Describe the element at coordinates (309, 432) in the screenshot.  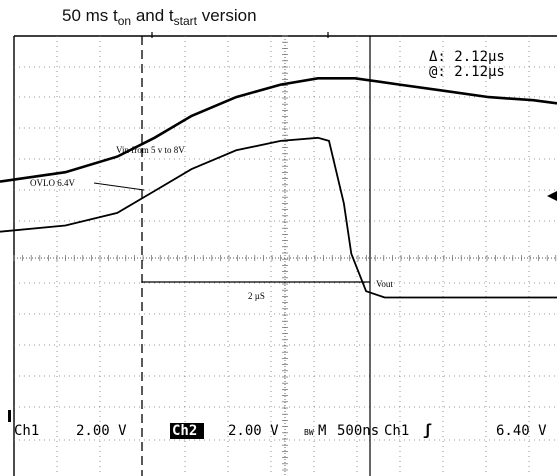
I see `bandwidth-limit-icon: BW` at that location.